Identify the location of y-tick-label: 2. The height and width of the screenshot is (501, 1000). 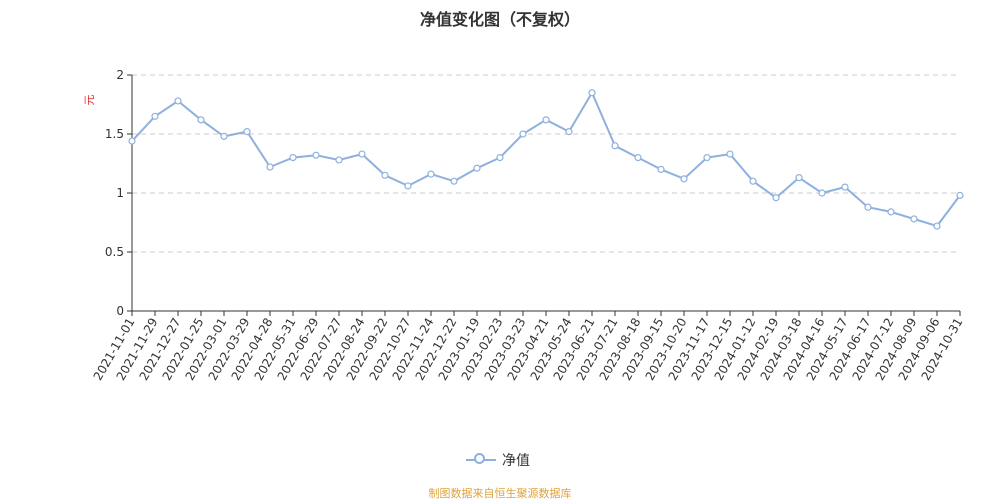
(120, 75).